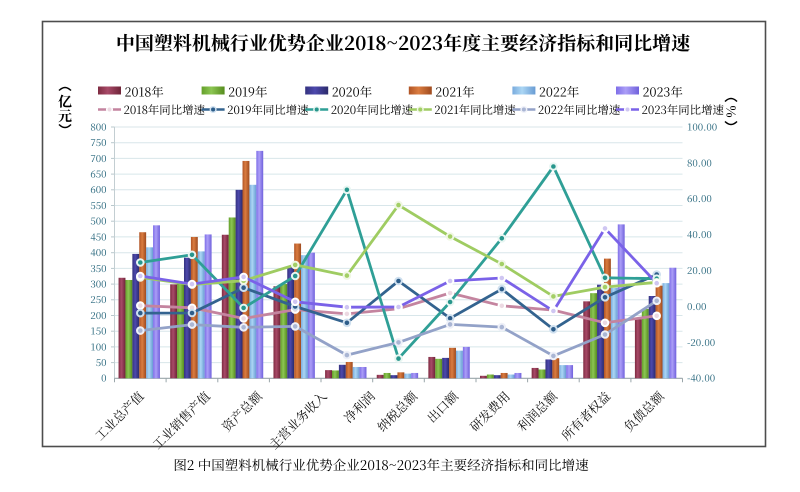  What do you see at coordinates (242, 411) in the screenshot?
I see `svg-text: 资产总额` at bounding box center [242, 411].